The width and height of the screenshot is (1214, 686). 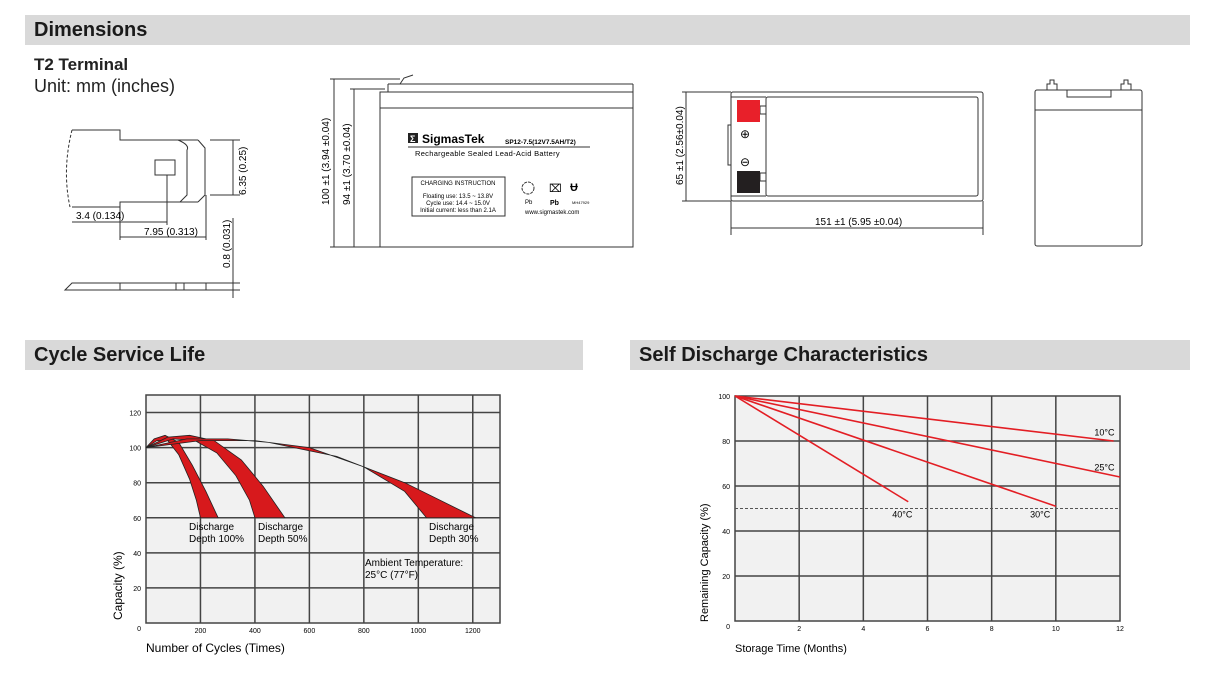 What do you see at coordinates (201, 631) in the screenshot?
I see `x-tick-label: 200` at bounding box center [201, 631].